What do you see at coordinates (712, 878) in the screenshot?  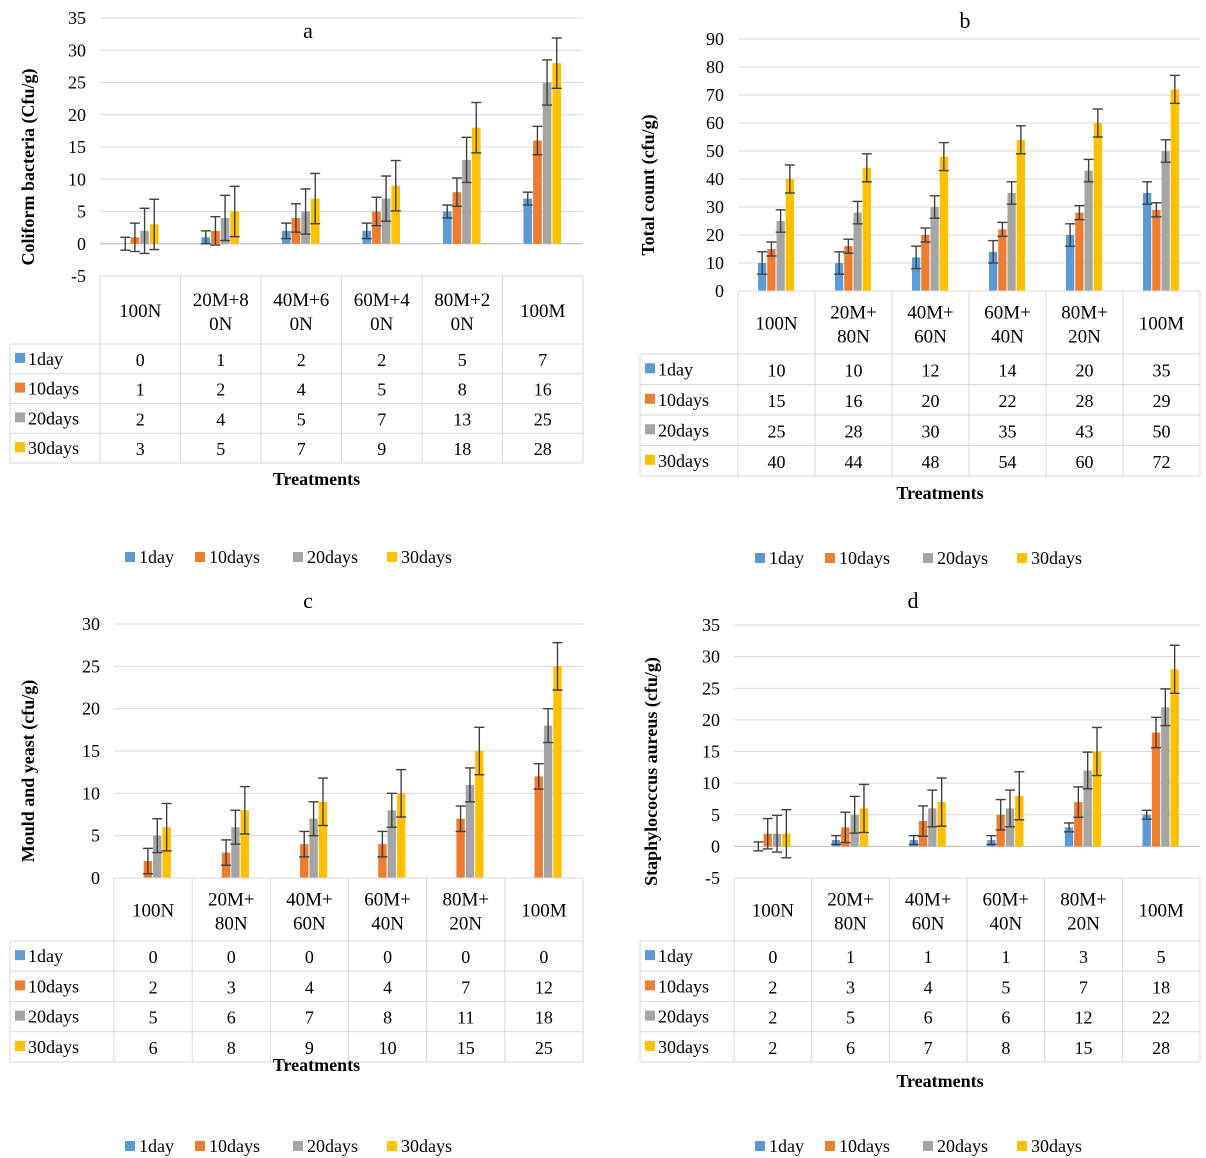 I see `y-tick-label: -5` at bounding box center [712, 878].